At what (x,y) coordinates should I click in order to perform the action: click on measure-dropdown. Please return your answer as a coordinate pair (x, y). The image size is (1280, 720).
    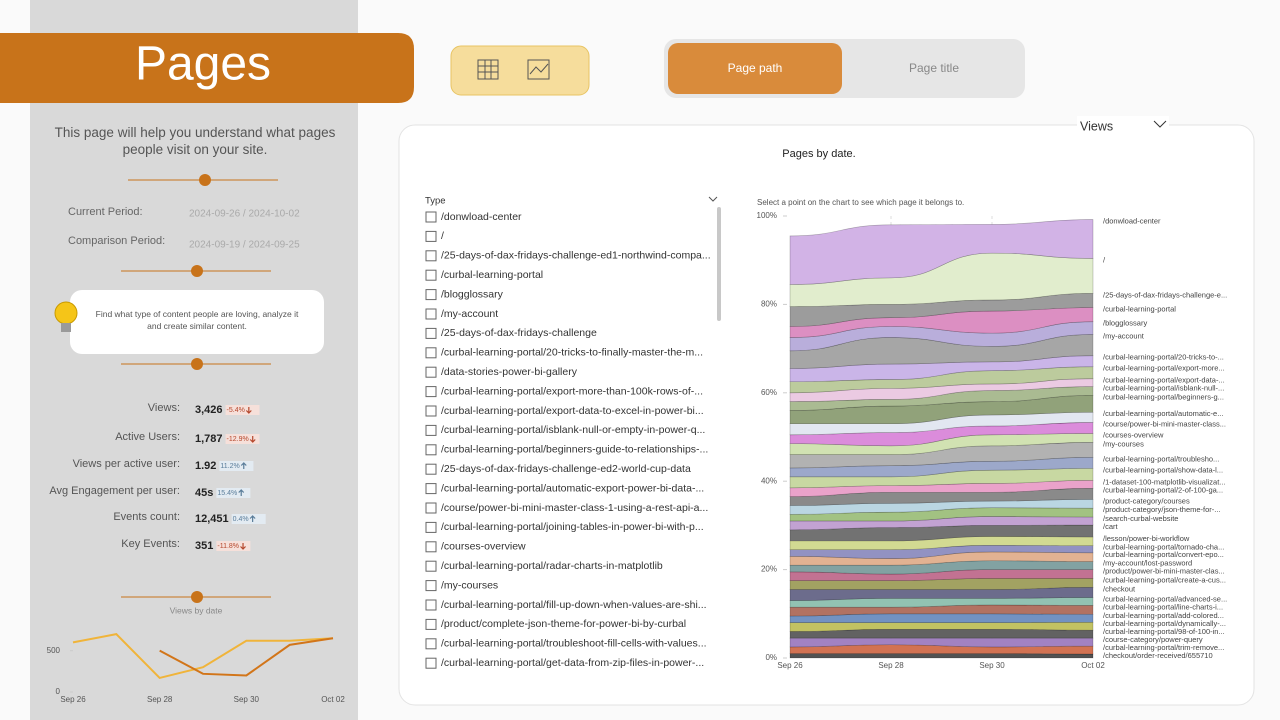
    Looking at the image, I should click on (1123, 126).